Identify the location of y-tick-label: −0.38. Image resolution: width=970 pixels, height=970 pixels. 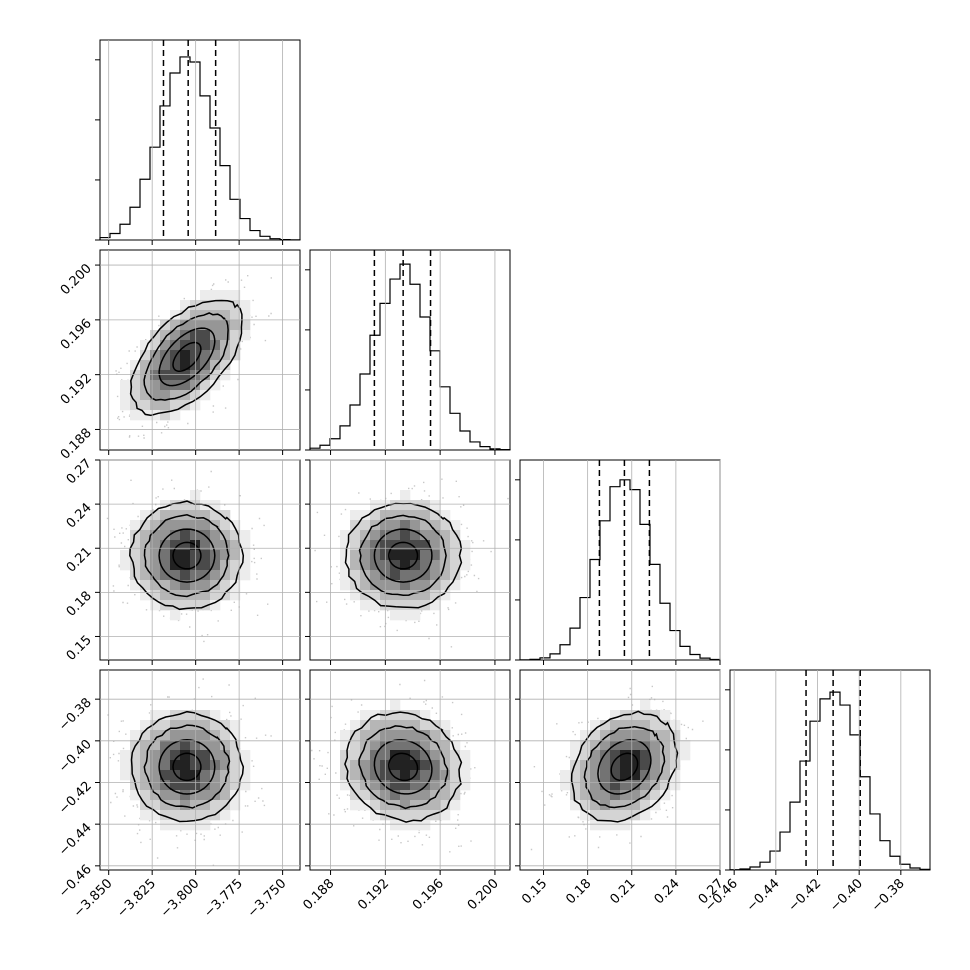
(75, 714).